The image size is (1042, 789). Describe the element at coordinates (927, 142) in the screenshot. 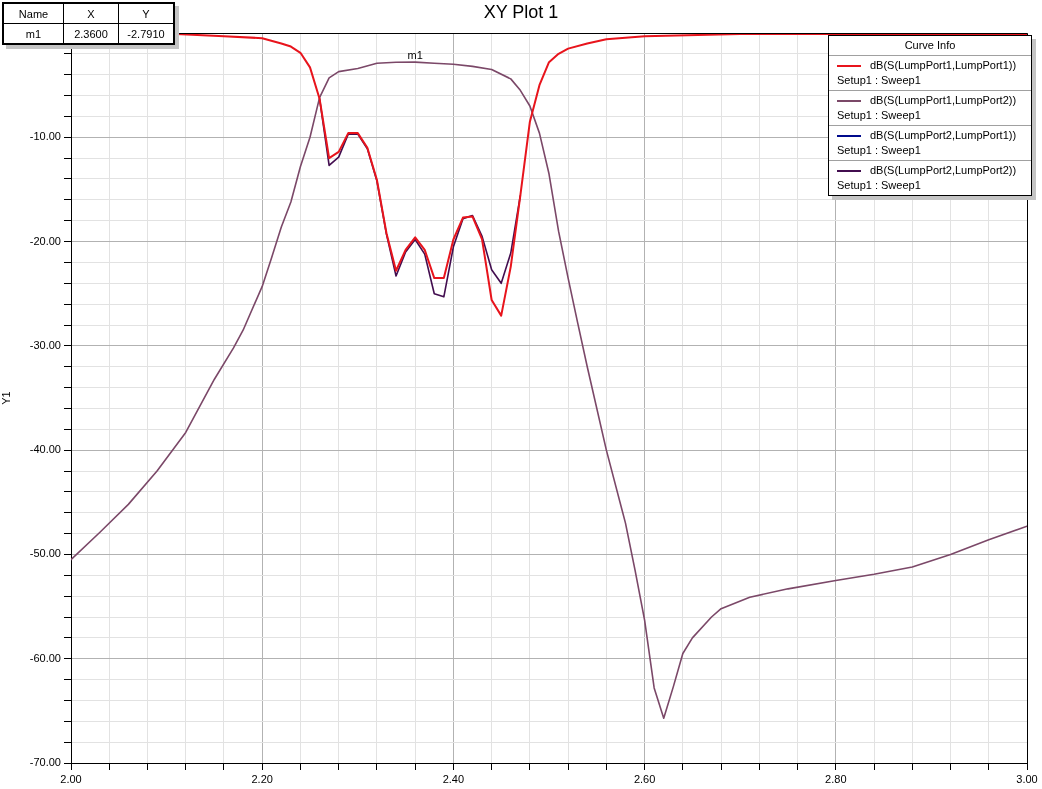

I see `legend-label: dB(S(LumpPort2,LumpPort1)) Setup1 : Sweep1` at that location.